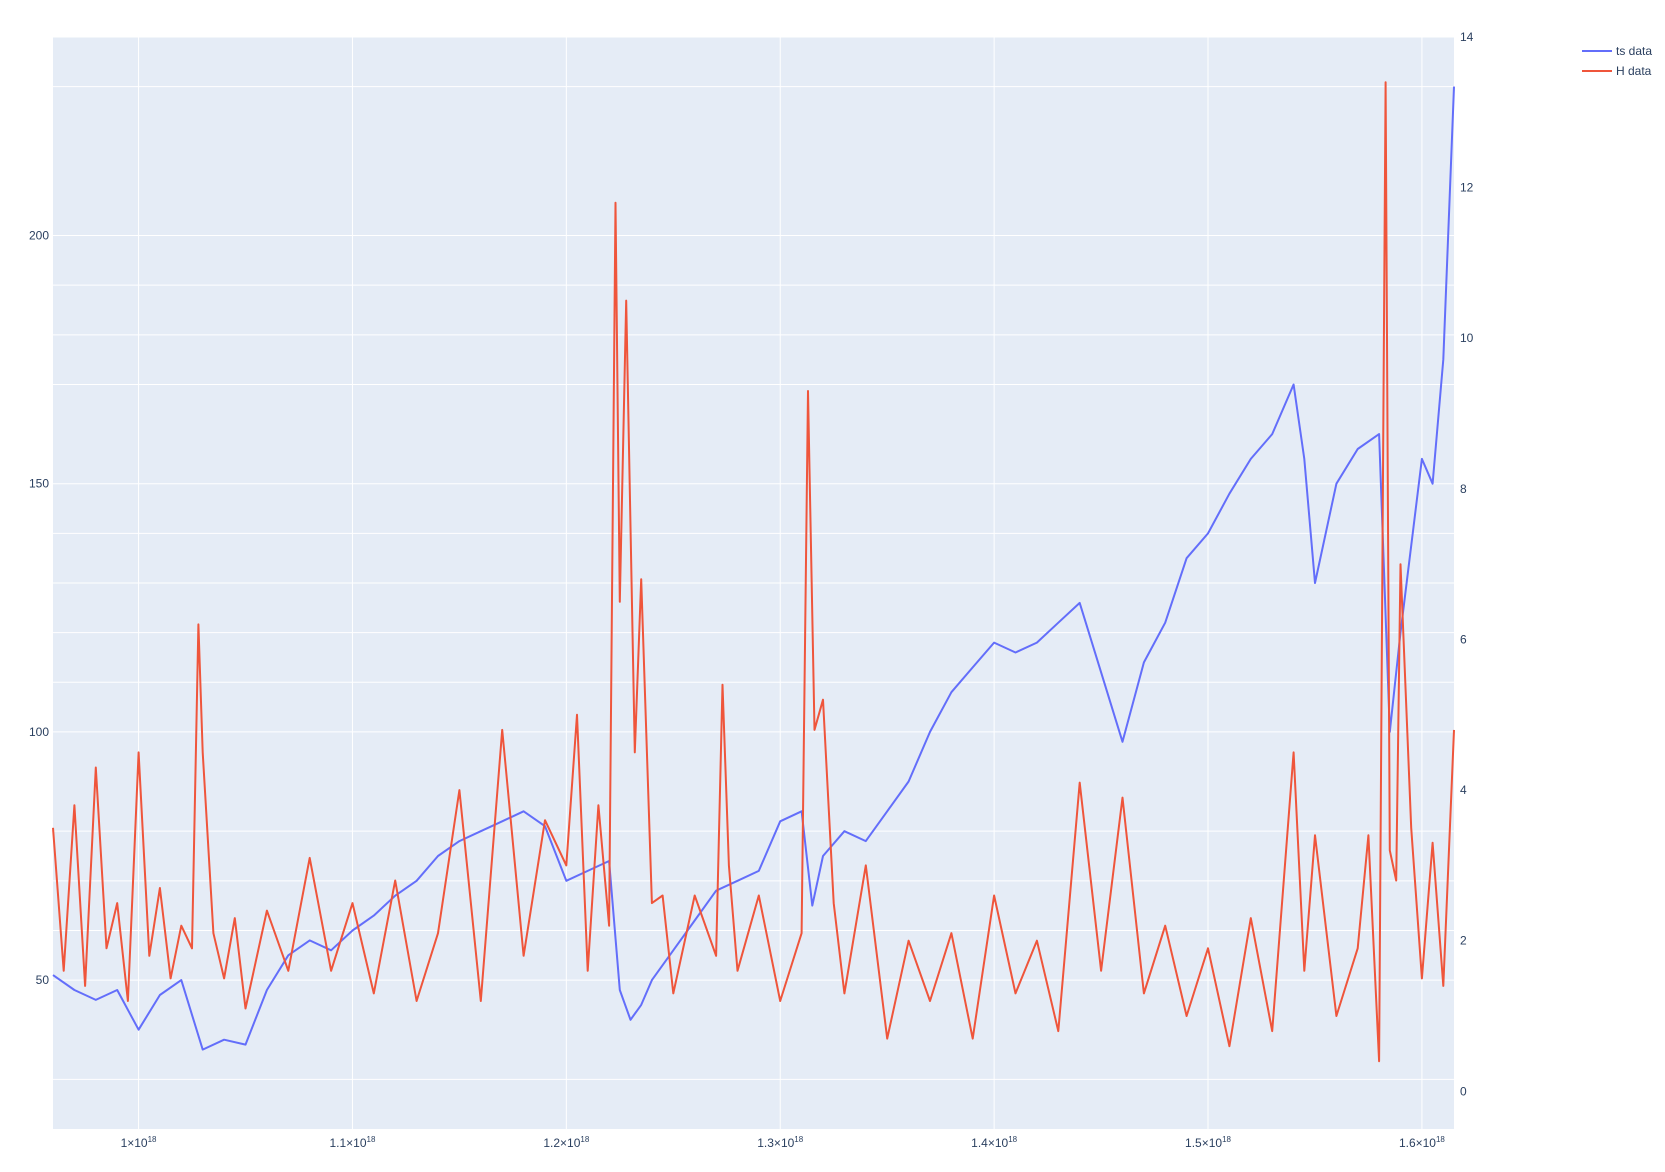 The image size is (1665, 1172). Describe the element at coordinates (352, 1142) in the screenshot. I see `x-tick-label-1: 1.1×10¹⁸` at that location.